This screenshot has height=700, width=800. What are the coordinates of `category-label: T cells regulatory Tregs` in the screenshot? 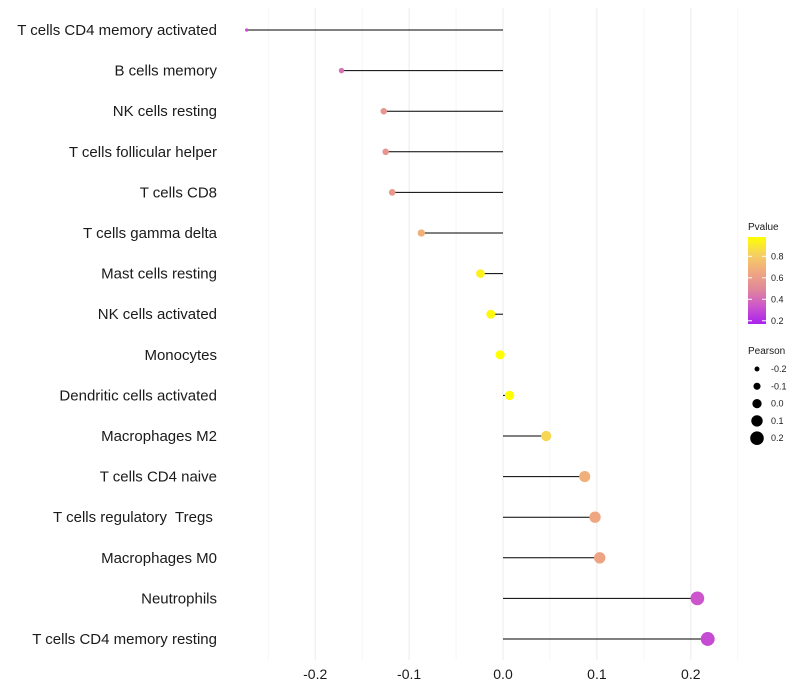 It's located at (135, 517).